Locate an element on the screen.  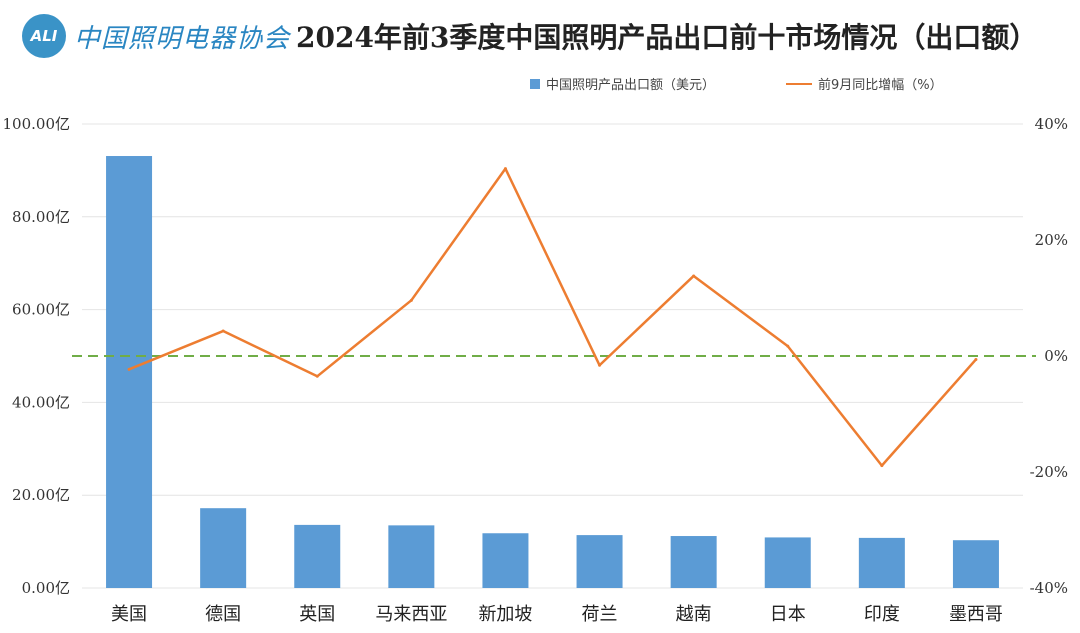
category-label: 印度 is located at coordinates (882, 614).